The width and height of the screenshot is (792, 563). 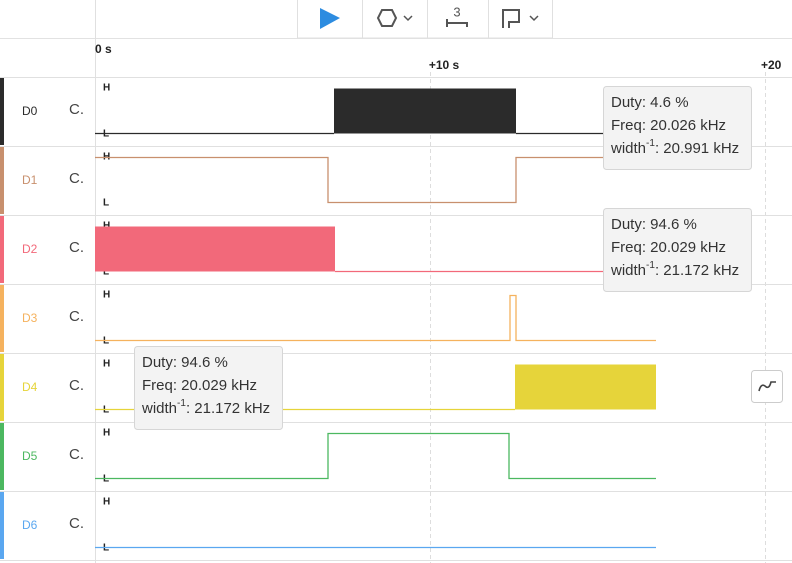 What do you see at coordinates (771, 65) in the screenshot?
I see `time-label: +20` at bounding box center [771, 65].